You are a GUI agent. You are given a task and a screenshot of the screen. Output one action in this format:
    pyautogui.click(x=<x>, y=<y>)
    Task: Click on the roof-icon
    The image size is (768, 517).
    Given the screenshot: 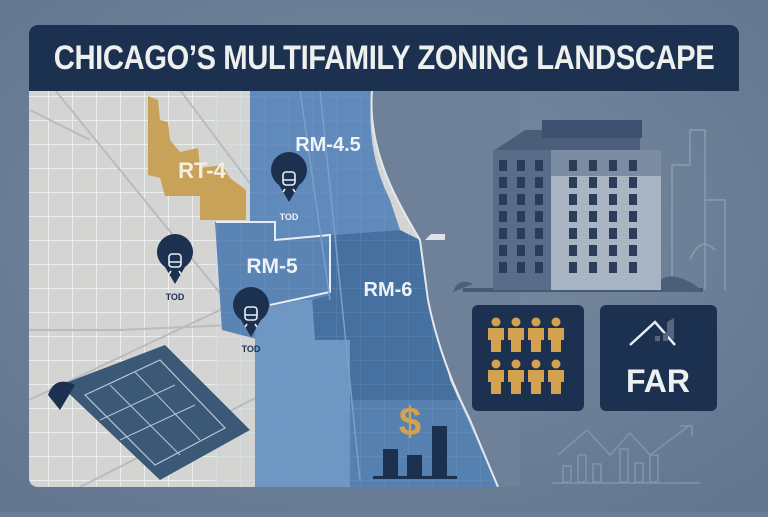 What is the action you would take?
    pyautogui.click(x=652, y=332)
    